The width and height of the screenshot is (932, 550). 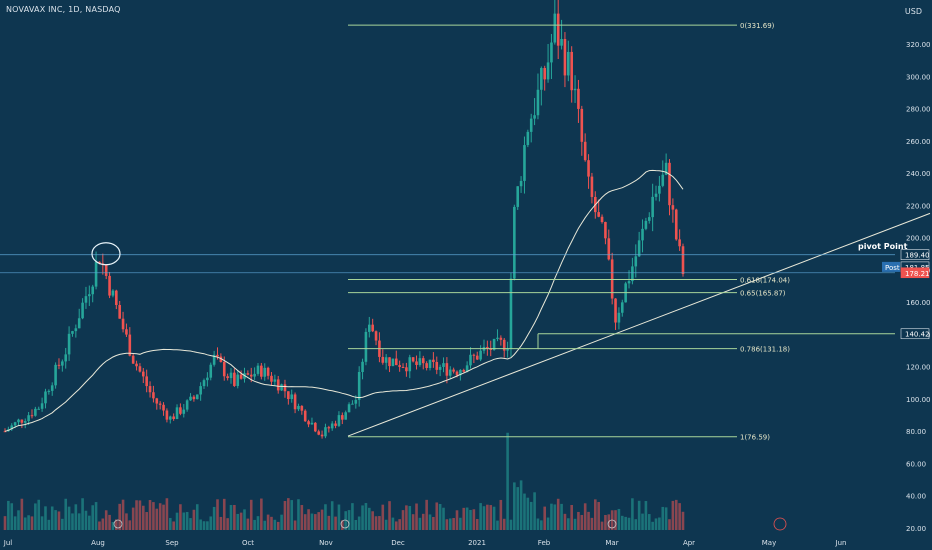 What do you see at coordinates (913, 11) in the screenshot?
I see `currency-label: USD` at bounding box center [913, 11].